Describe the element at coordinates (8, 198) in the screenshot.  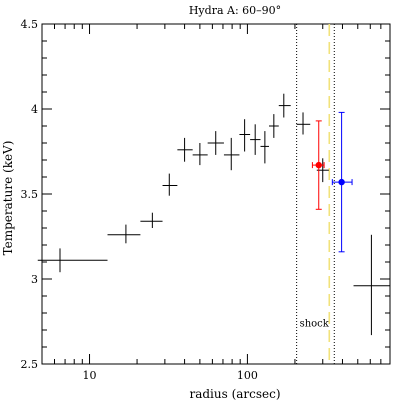
I see `y-axis-label: Temperature (keV)` at that location.